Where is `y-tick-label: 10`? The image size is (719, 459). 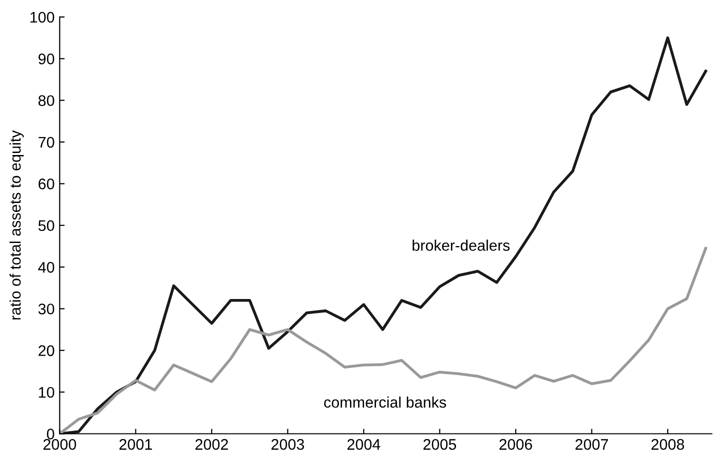
y-tick-label: 10 is located at coordinates (46, 392).